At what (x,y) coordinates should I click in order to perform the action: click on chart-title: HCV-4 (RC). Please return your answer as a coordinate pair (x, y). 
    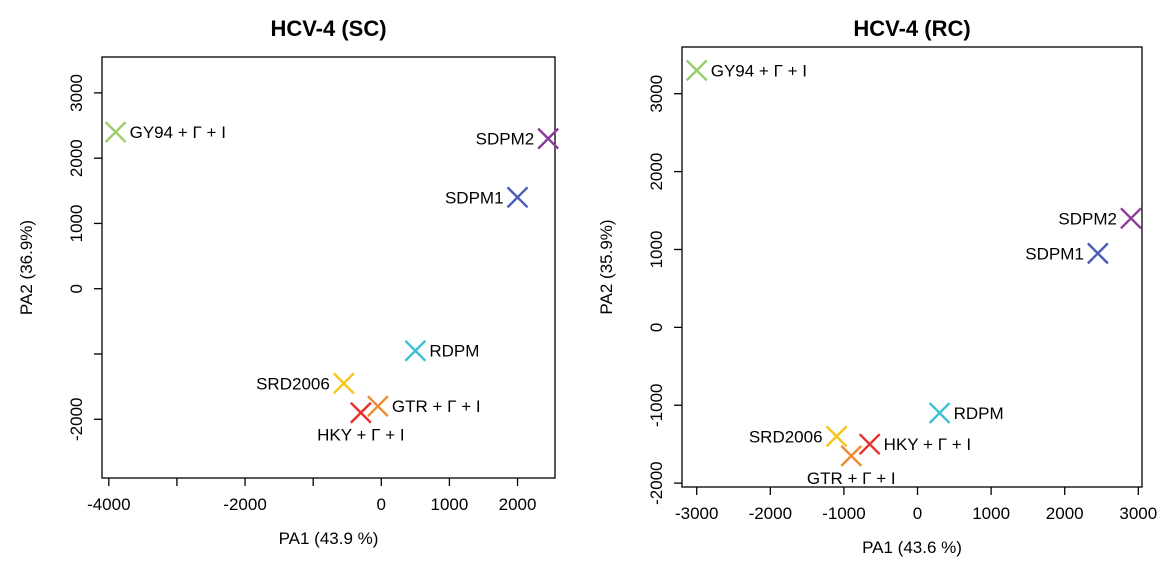
    Looking at the image, I should click on (911, 28).